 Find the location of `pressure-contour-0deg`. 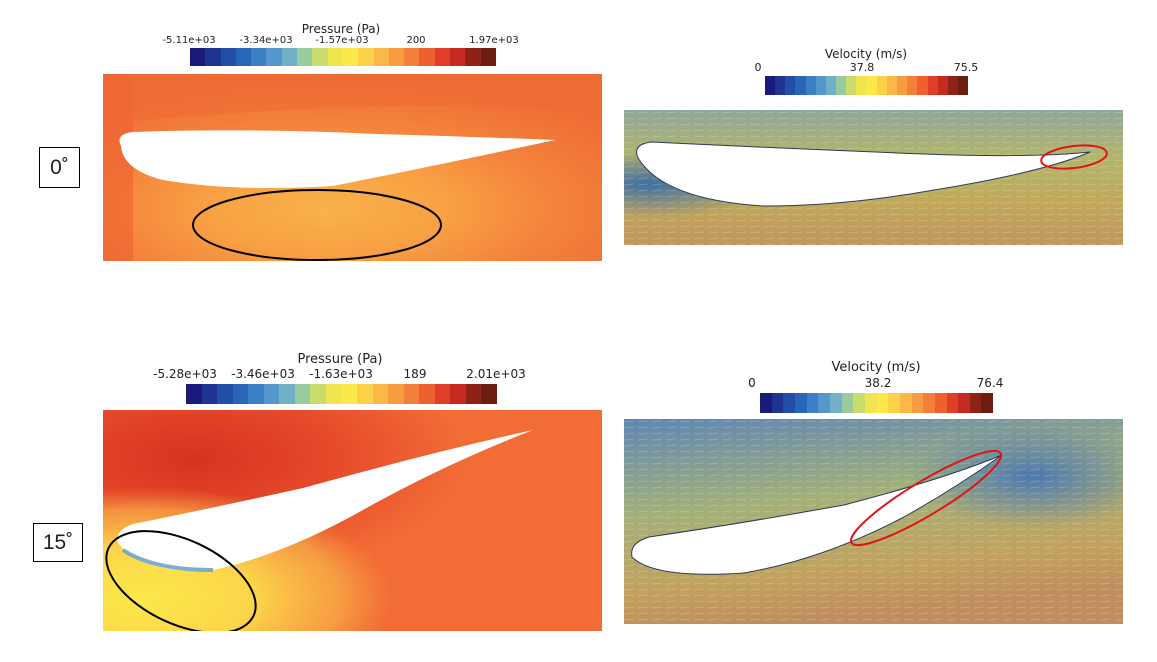

pressure-contour-0deg is located at coordinates (352, 167).